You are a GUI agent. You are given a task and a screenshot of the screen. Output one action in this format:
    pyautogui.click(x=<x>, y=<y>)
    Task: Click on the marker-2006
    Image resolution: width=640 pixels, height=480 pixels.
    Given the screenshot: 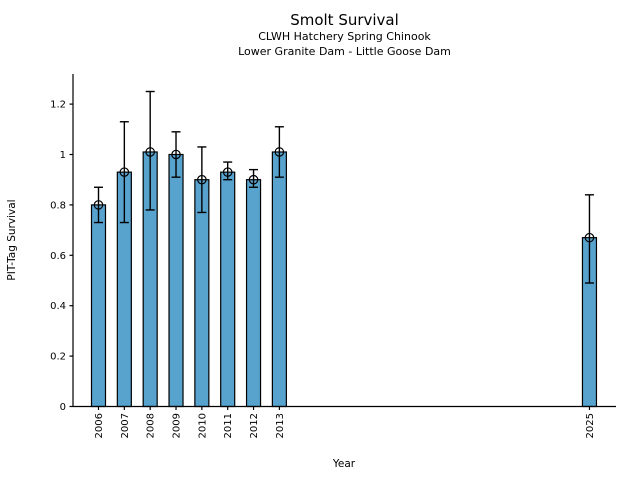 What is the action you would take?
    pyautogui.click(x=98, y=205)
    